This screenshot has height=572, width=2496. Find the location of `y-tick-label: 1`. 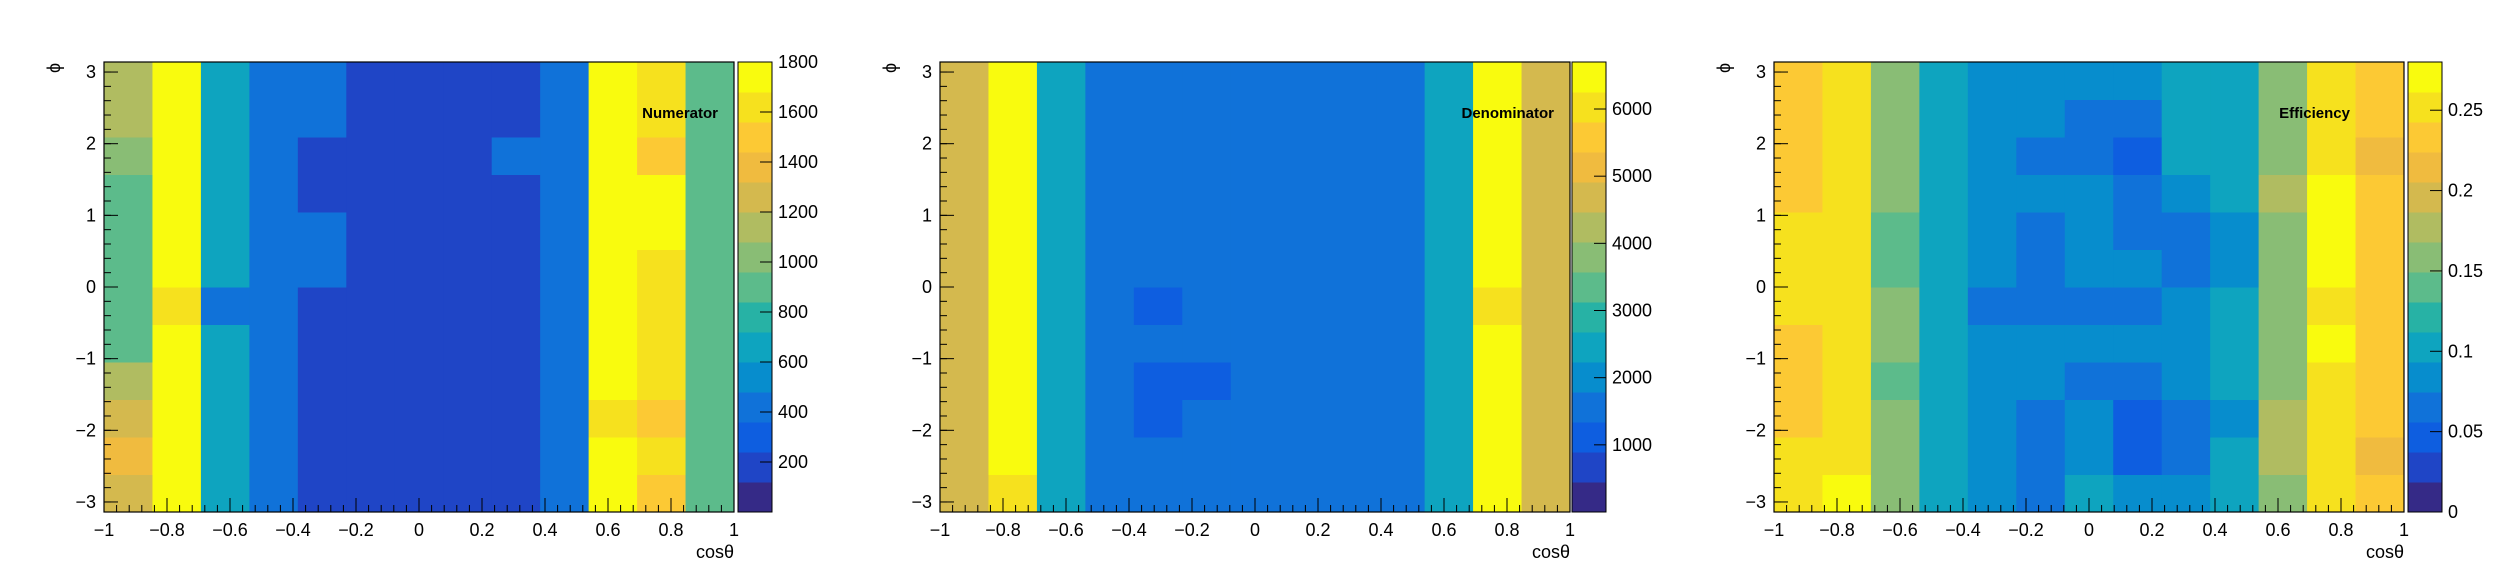

y-tick-label: 1 is located at coordinates (1761, 215).